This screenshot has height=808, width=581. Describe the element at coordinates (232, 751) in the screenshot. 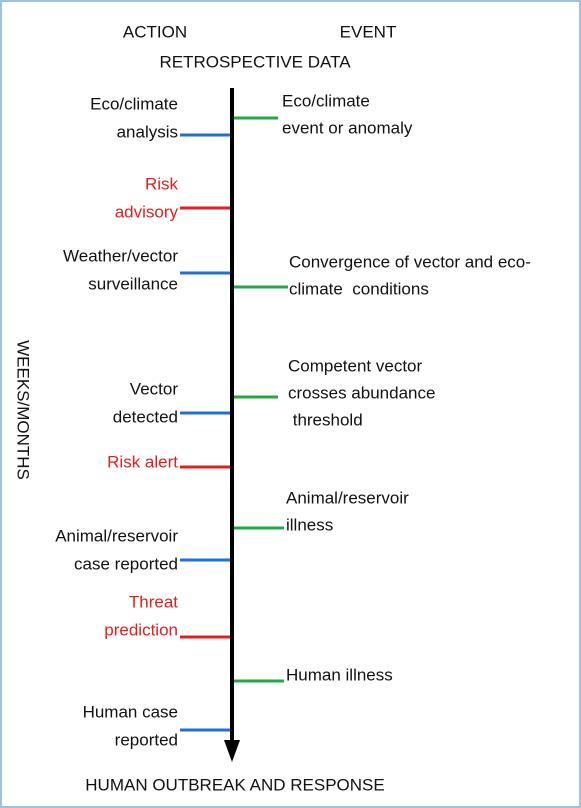

I see `arrow-head` at that location.